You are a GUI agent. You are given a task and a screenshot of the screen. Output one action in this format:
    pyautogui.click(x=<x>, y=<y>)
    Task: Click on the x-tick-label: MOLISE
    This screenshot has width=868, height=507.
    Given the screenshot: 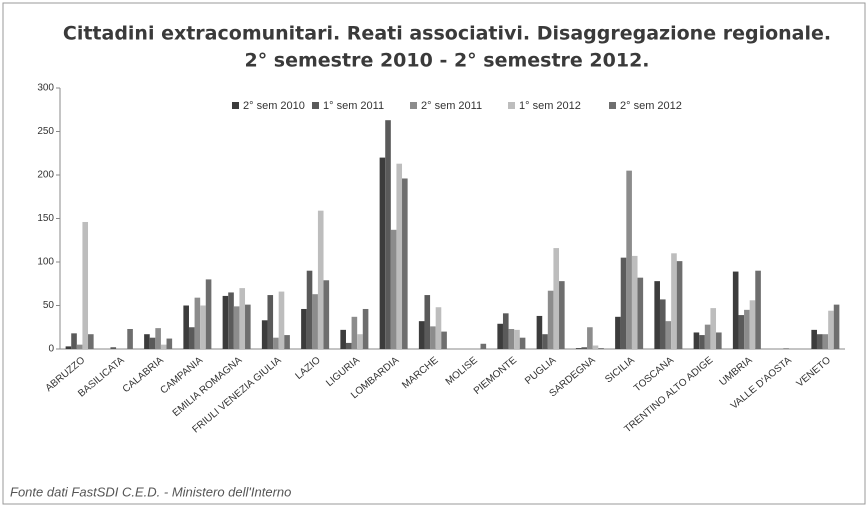 What is the action you would take?
    pyautogui.click(x=462, y=371)
    